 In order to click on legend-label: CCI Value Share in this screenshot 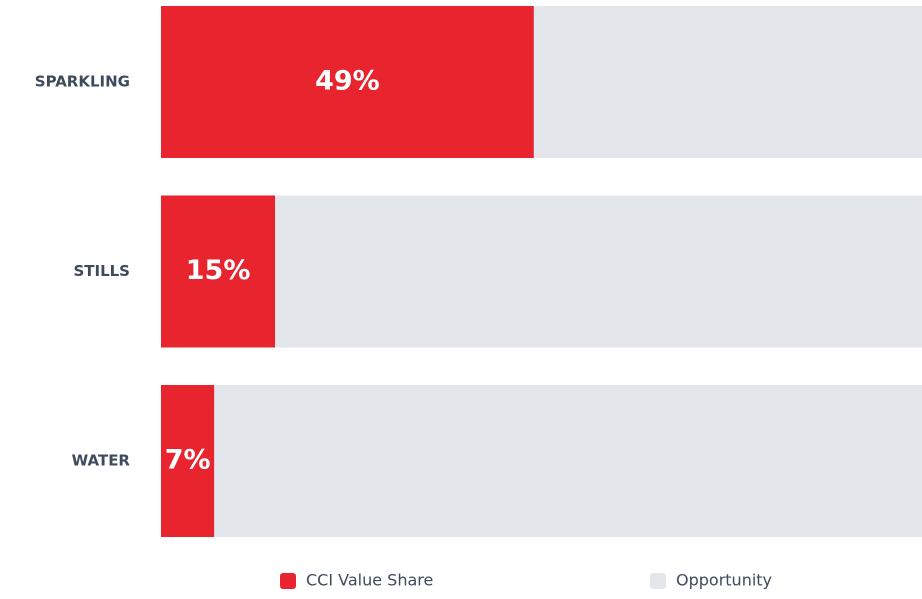, I will do `click(369, 580)`.